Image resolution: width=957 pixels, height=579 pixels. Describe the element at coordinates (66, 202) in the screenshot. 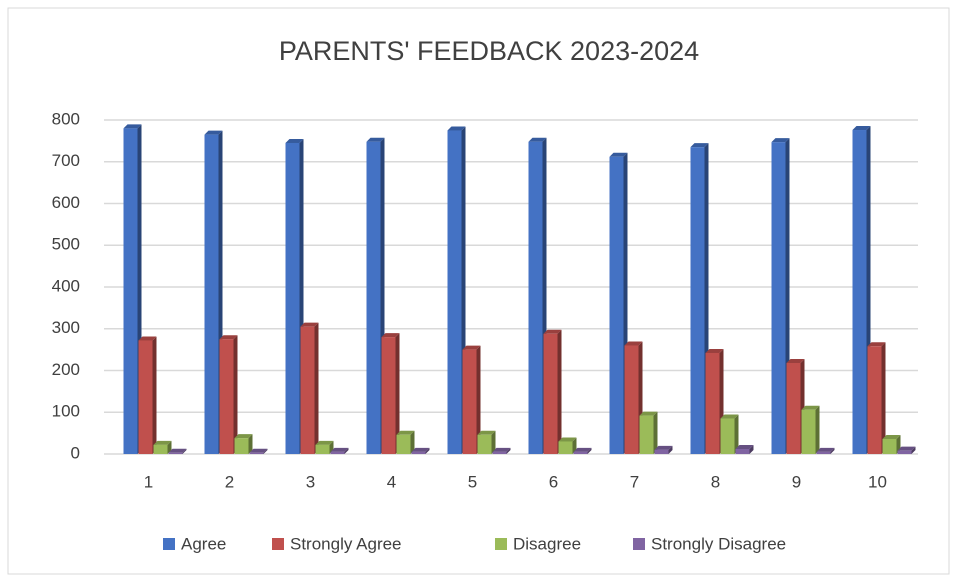

I see `y-tick-label: 600` at that location.